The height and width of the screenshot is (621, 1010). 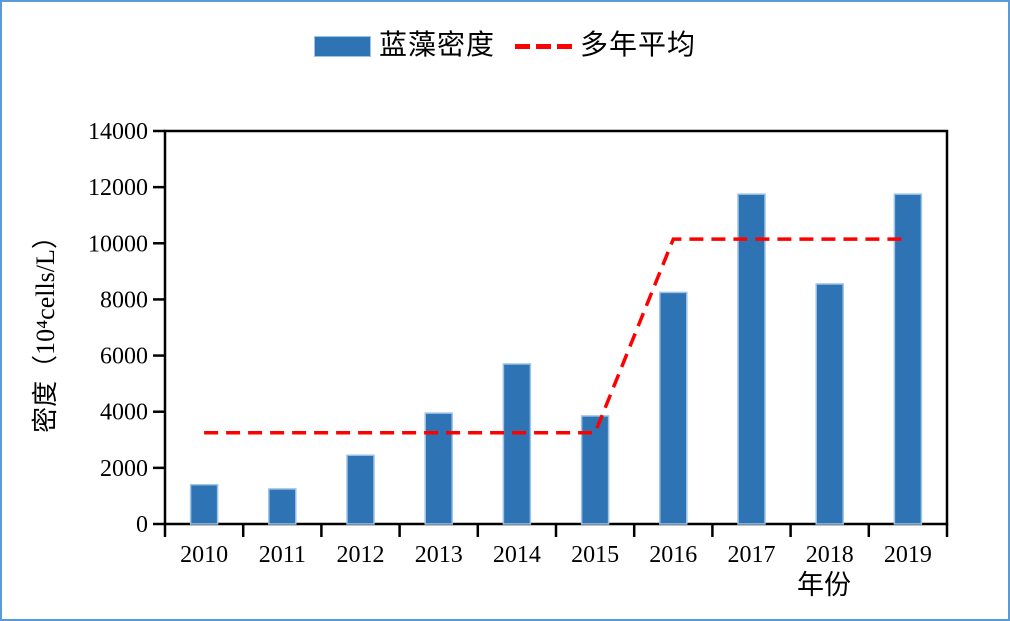 I want to click on x-tick-label: 2012, so click(x=361, y=555).